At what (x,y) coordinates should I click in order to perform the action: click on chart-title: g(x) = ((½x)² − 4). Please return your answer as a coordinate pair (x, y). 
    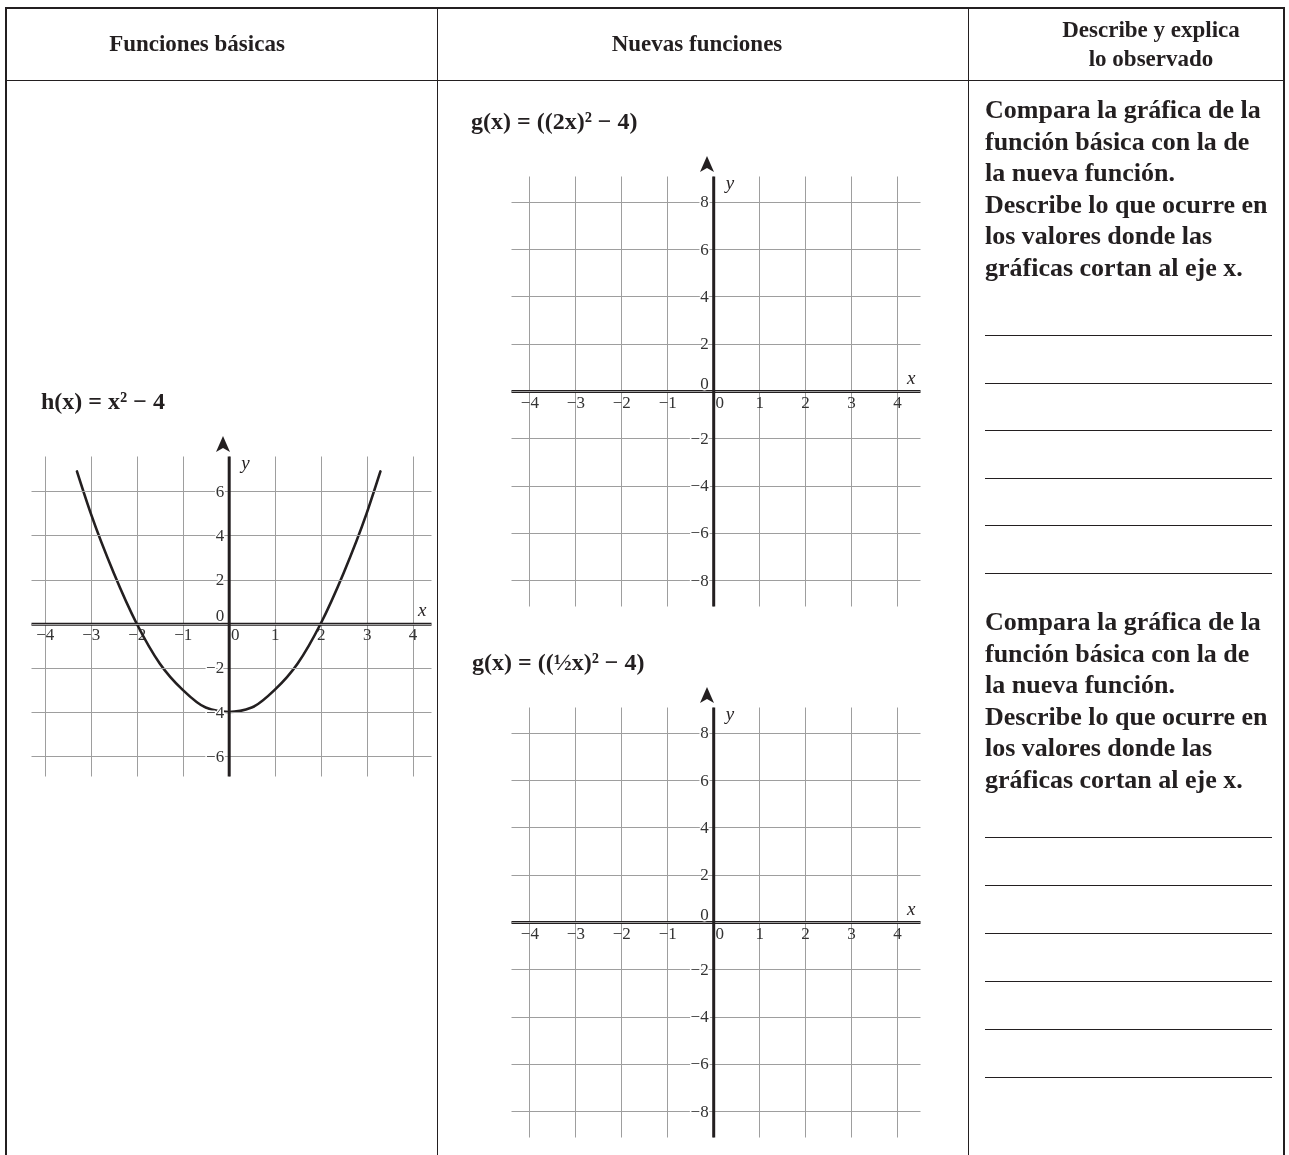
    Looking at the image, I should click on (558, 662).